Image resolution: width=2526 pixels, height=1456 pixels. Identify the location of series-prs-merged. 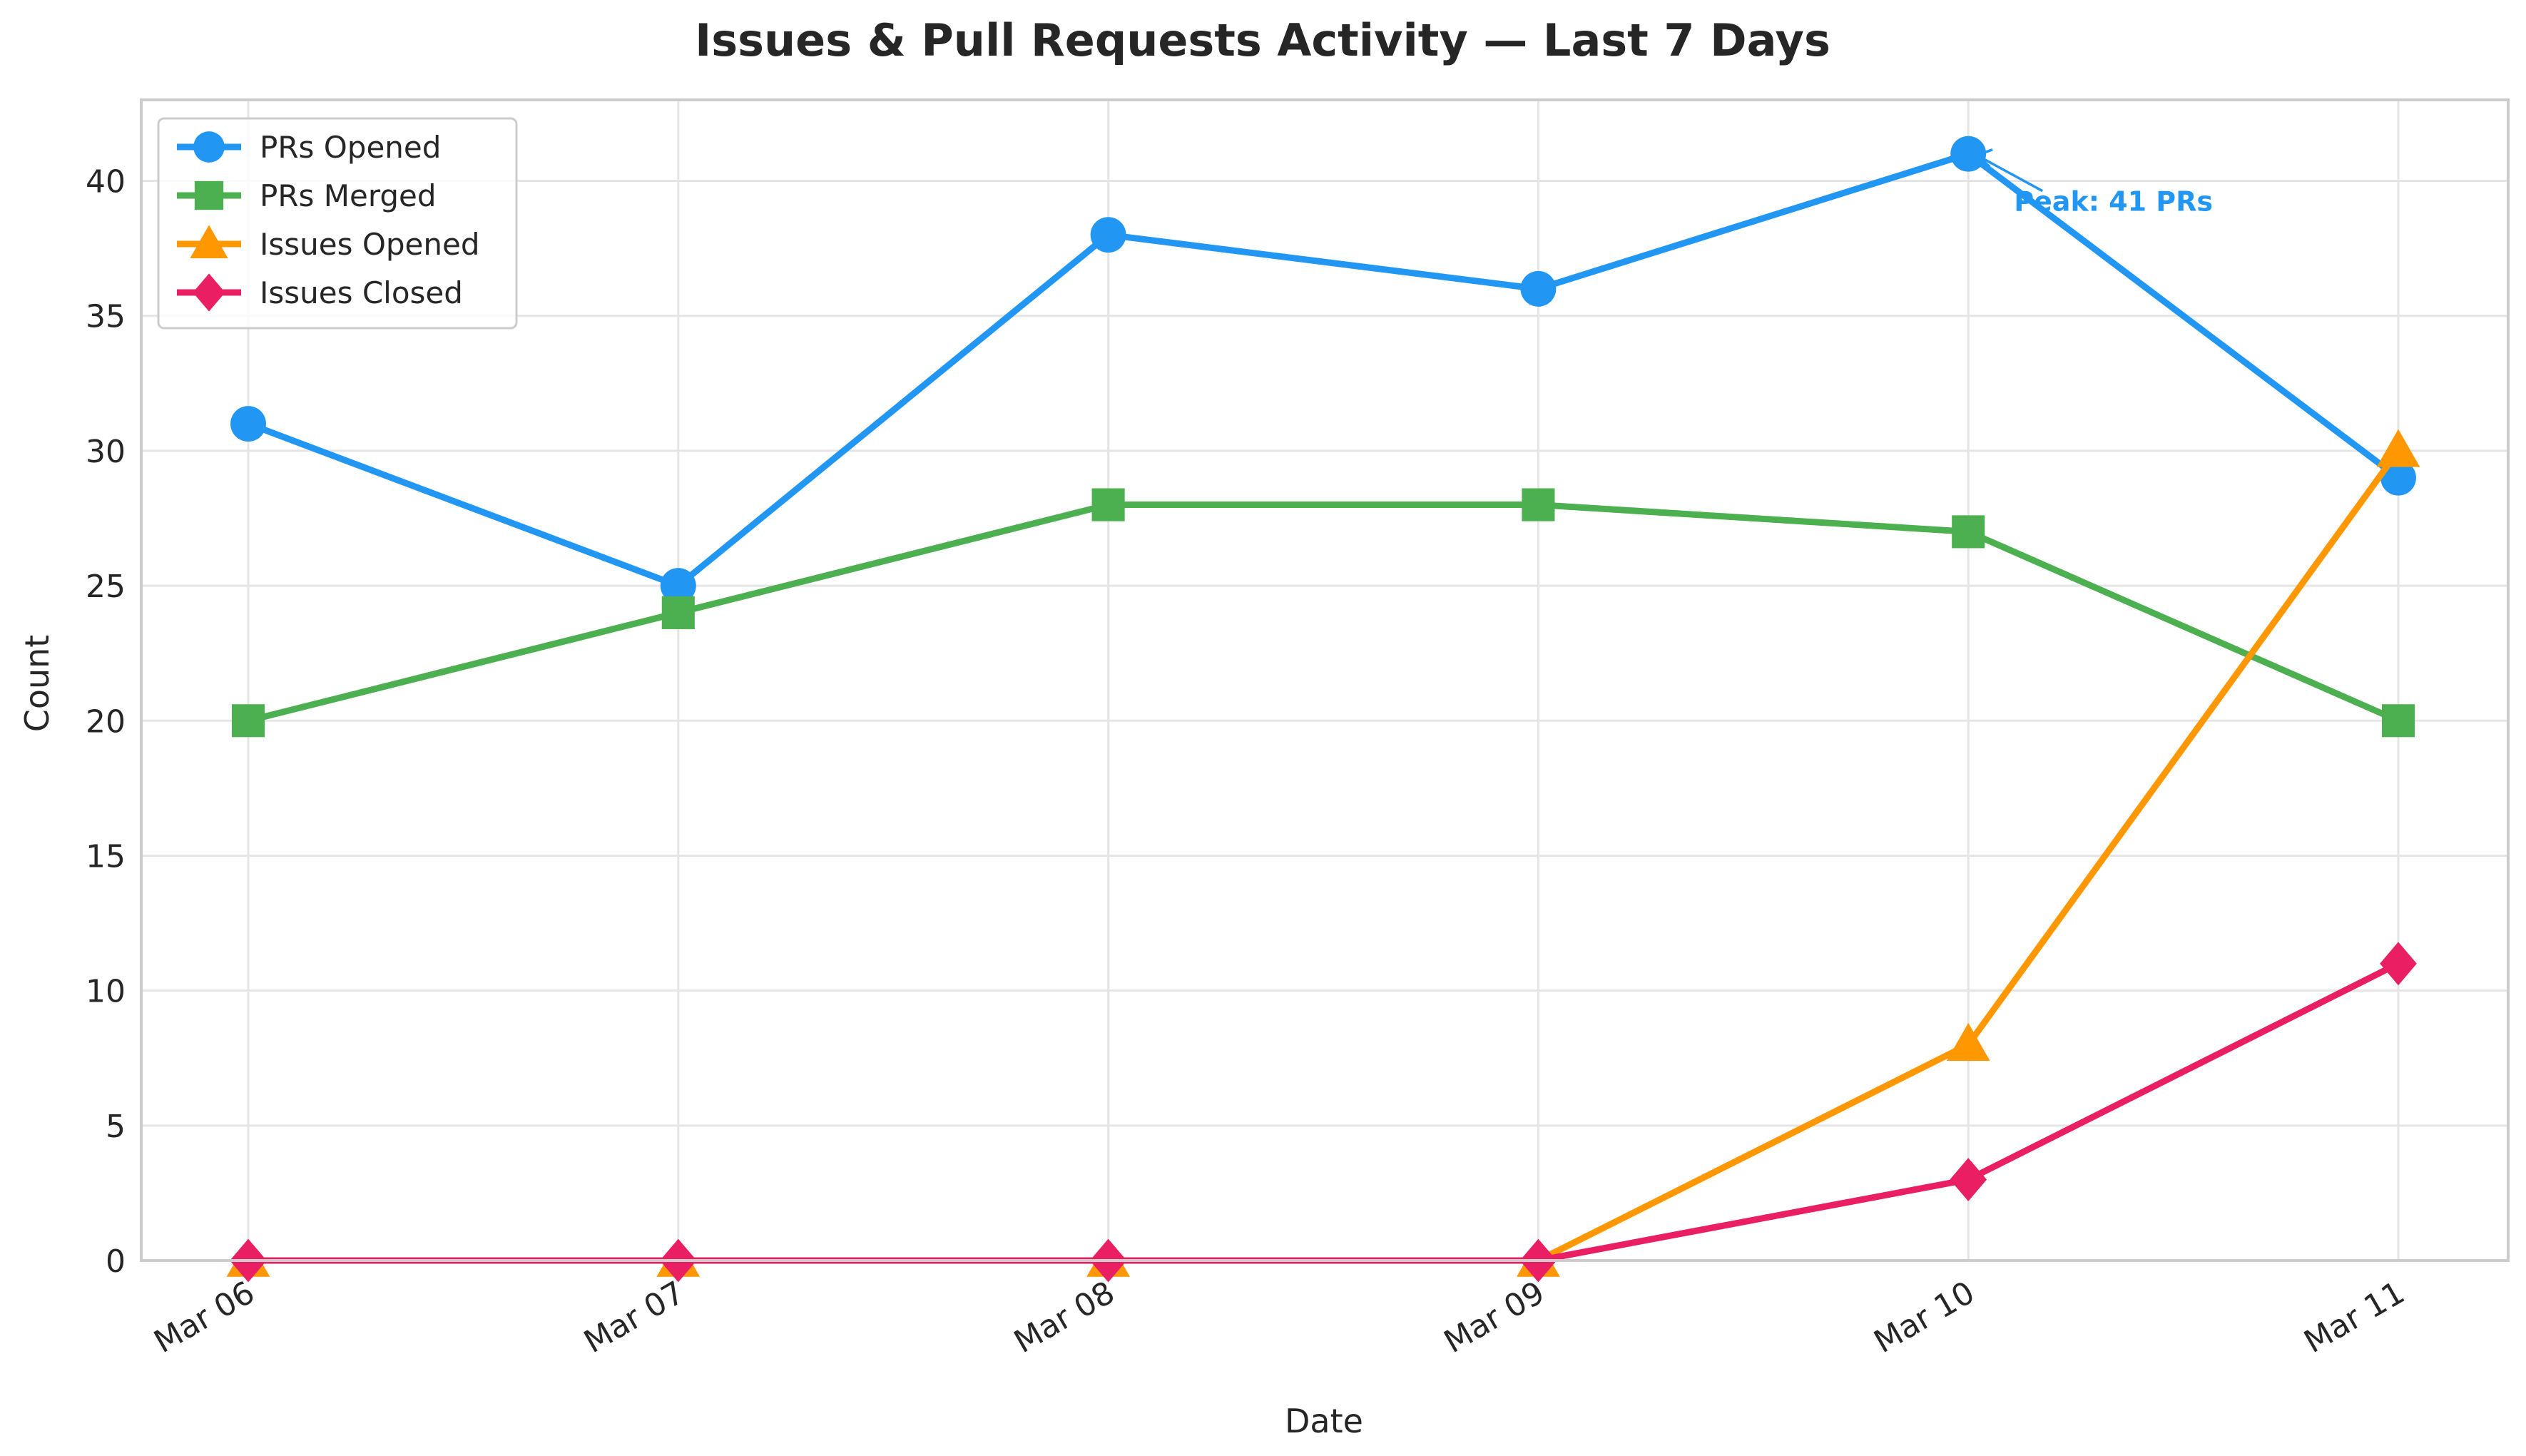
(1323, 613).